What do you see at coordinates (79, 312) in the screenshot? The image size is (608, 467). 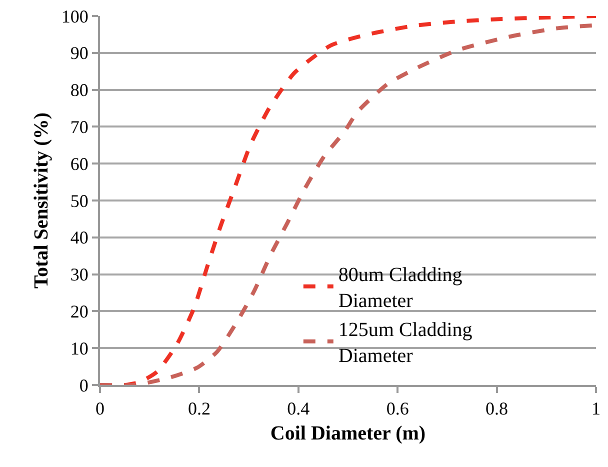 I see `y-tick-label: 20` at bounding box center [79, 312].